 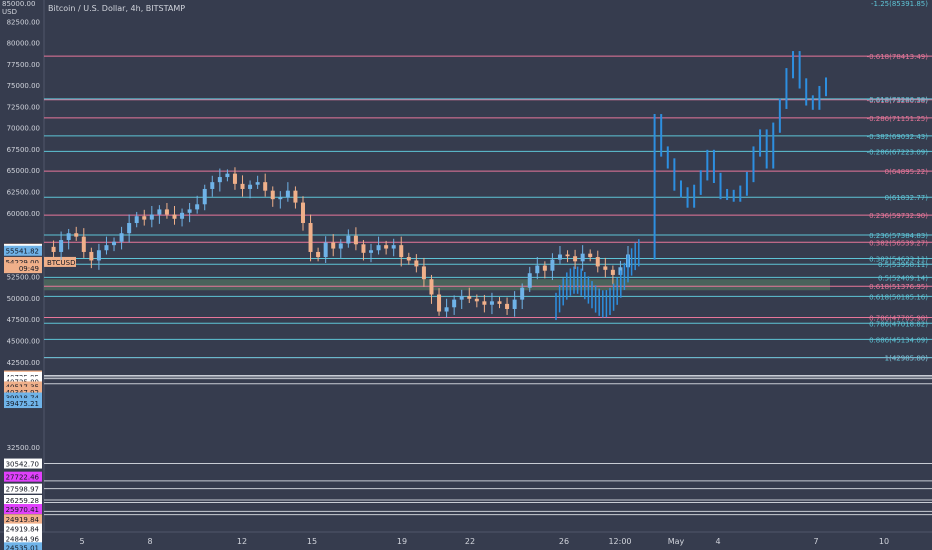 What do you see at coordinates (907, 359) in the screenshot?
I see `fib-label-pink: 1(42985.80)` at bounding box center [907, 359].